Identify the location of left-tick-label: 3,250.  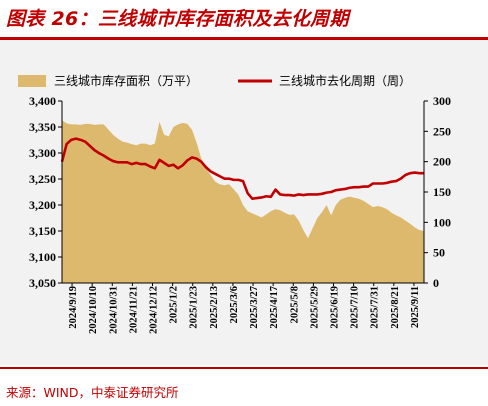
(42, 179).